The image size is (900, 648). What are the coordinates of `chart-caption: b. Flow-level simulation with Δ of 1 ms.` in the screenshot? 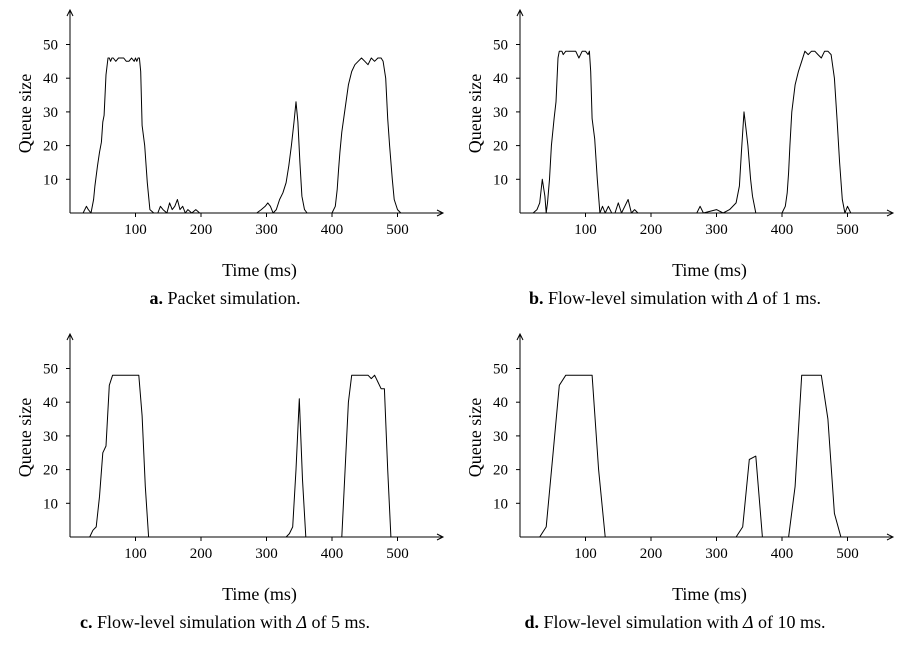 It's located at (675, 298).